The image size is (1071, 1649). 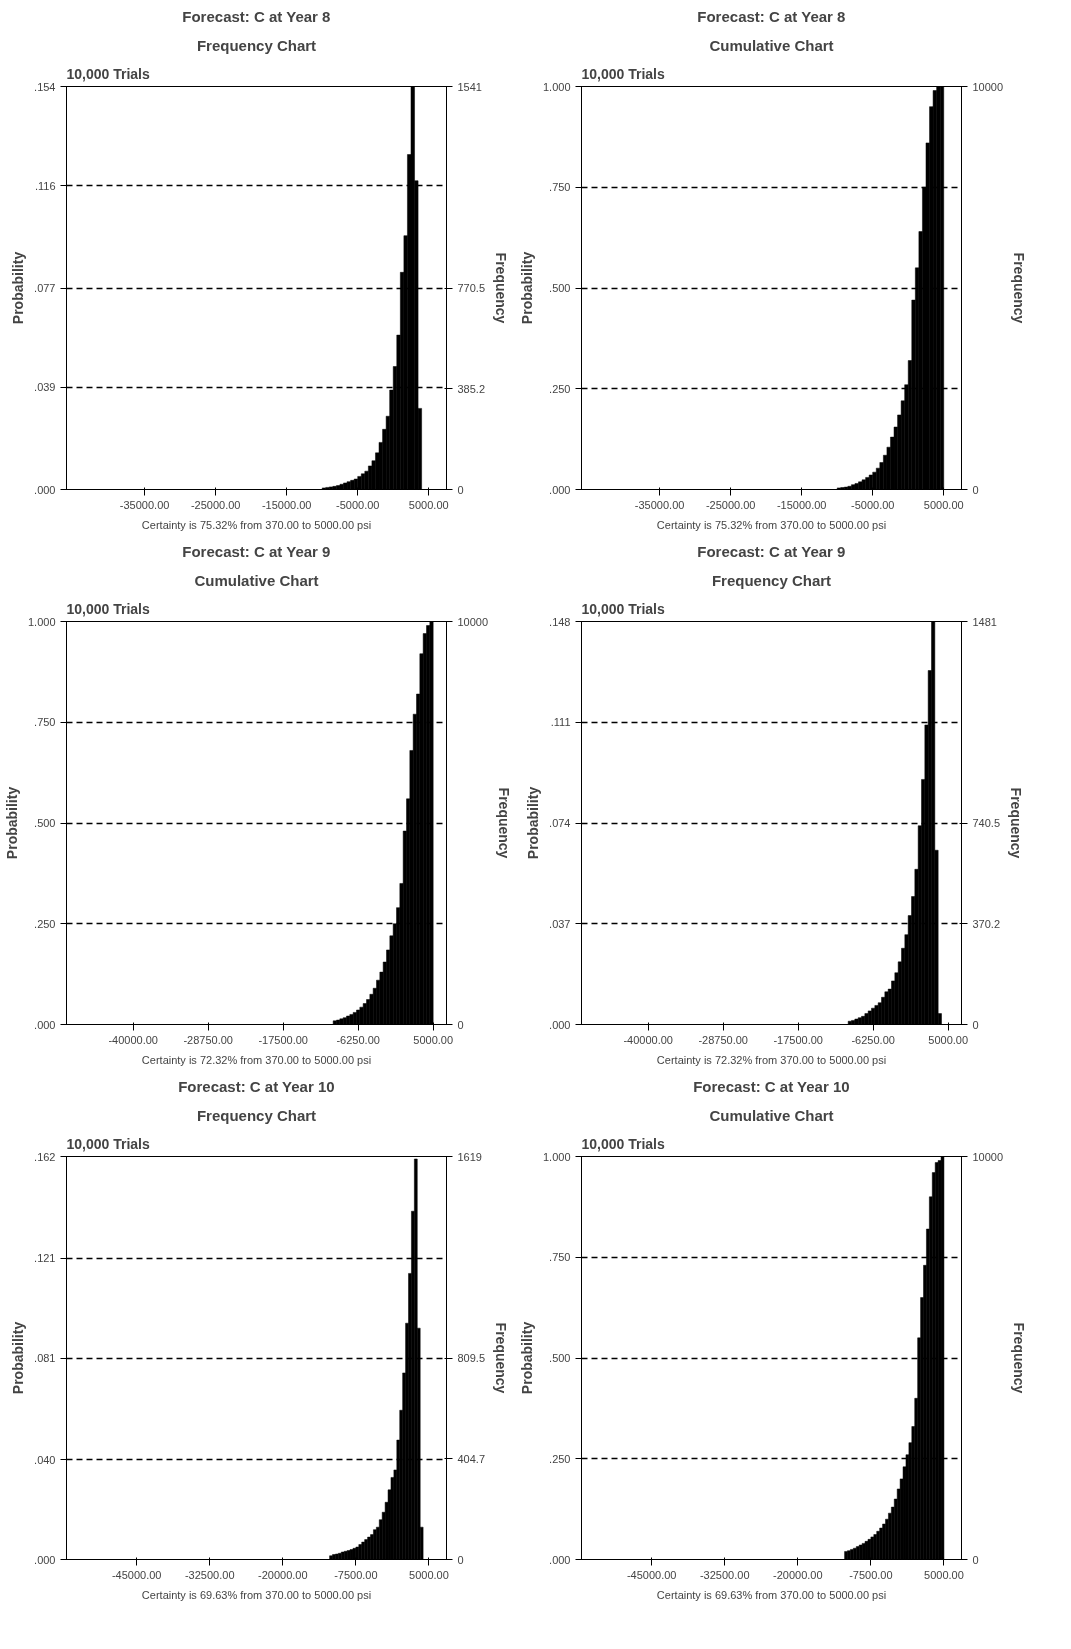 I want to click on chart-title: Forecast: C at Year 8, so click(x=771, y=16).